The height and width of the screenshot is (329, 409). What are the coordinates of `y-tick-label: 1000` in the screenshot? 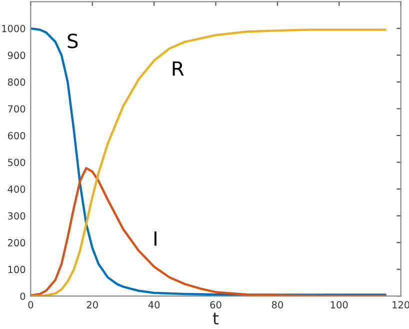 It's located at (14, 28).